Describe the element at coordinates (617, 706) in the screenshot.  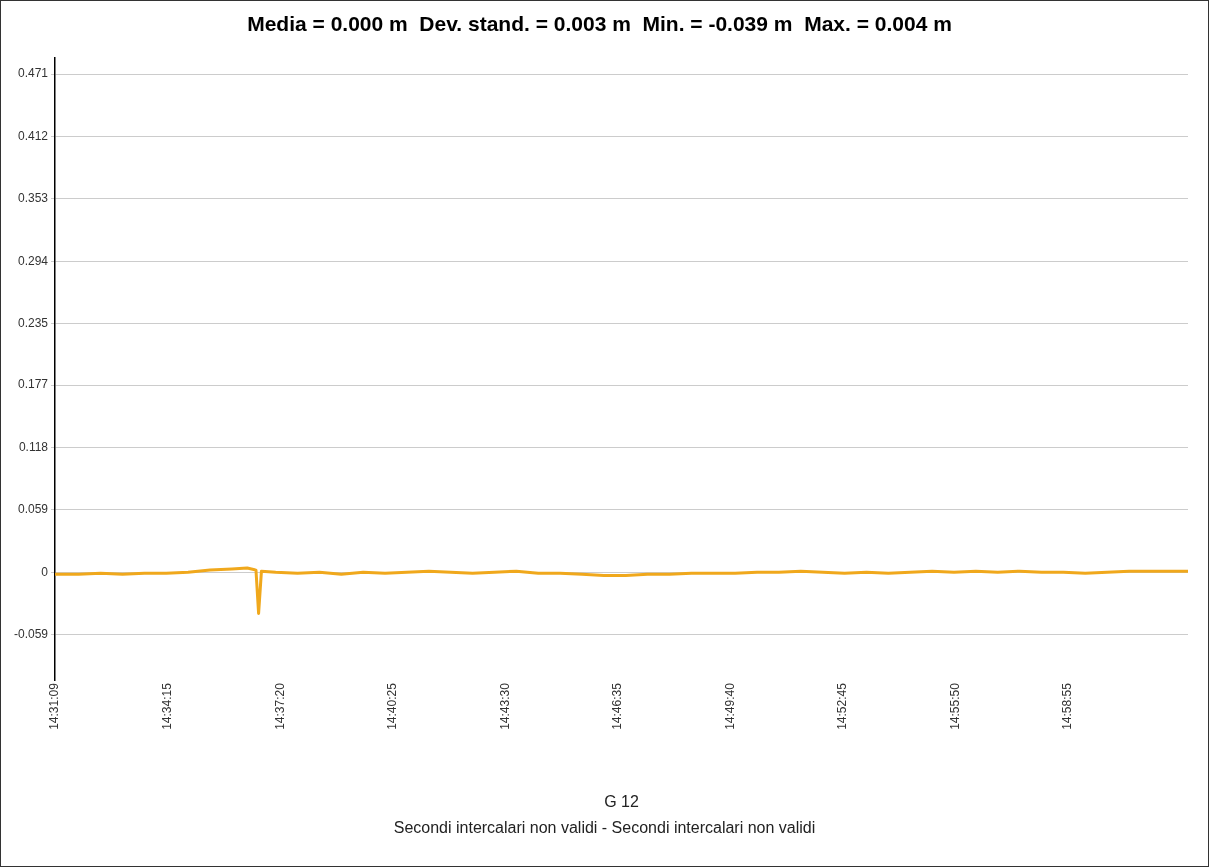
I see `x-tick-label: 14:46:35` at that location.